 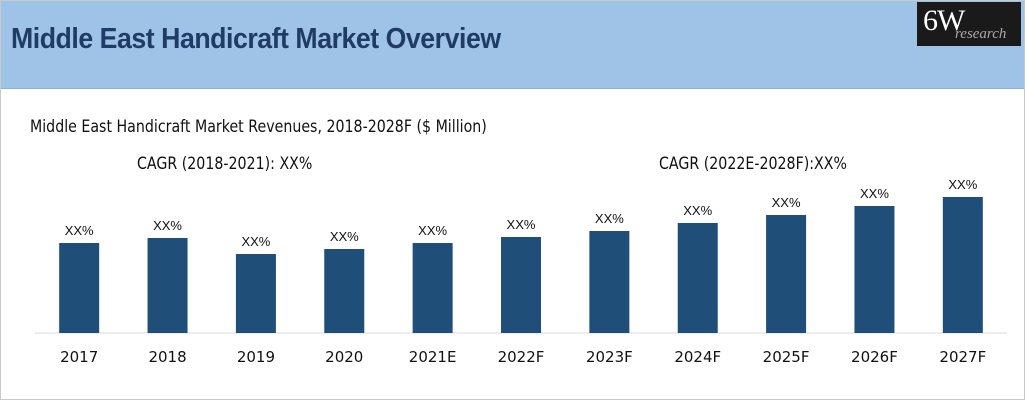 I want to click on data-label-2024F: XX%, so click(x=697, y=210).